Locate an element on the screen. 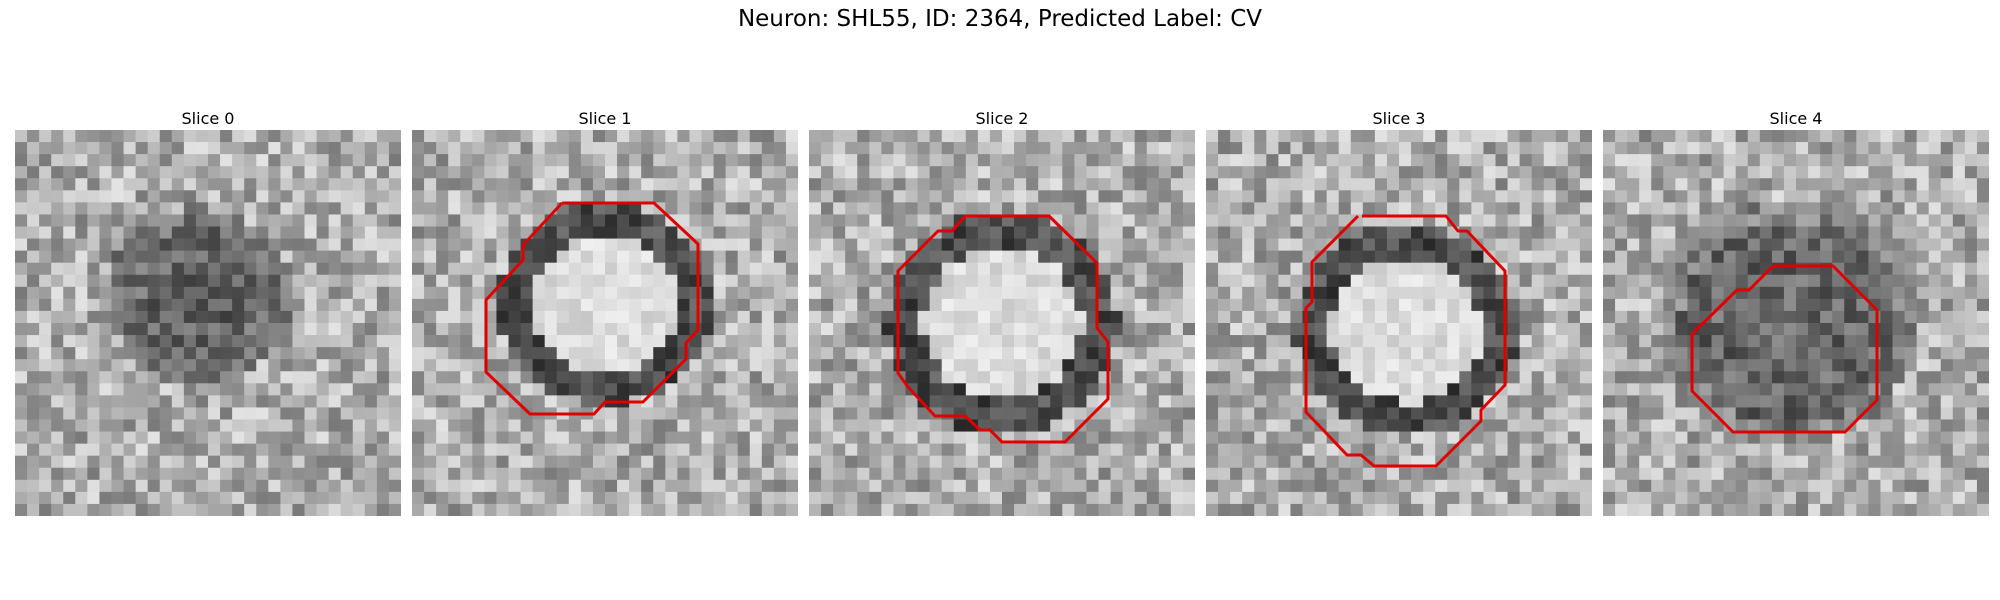 This screenshot has width=2000, height=600. slice-title: Slice 2 is located at coordinates (1002, 118).